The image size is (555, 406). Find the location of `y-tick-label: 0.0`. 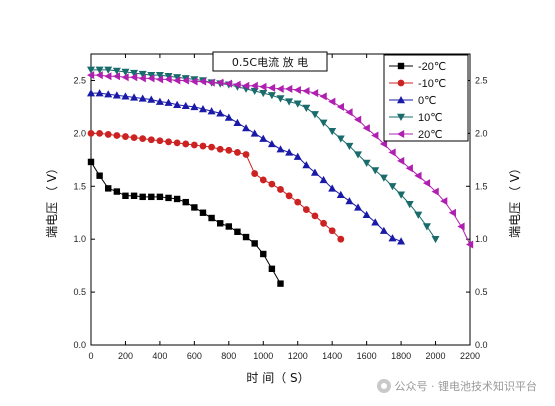

y-tick-label: 0.0 is located at coordinates (79, 345).